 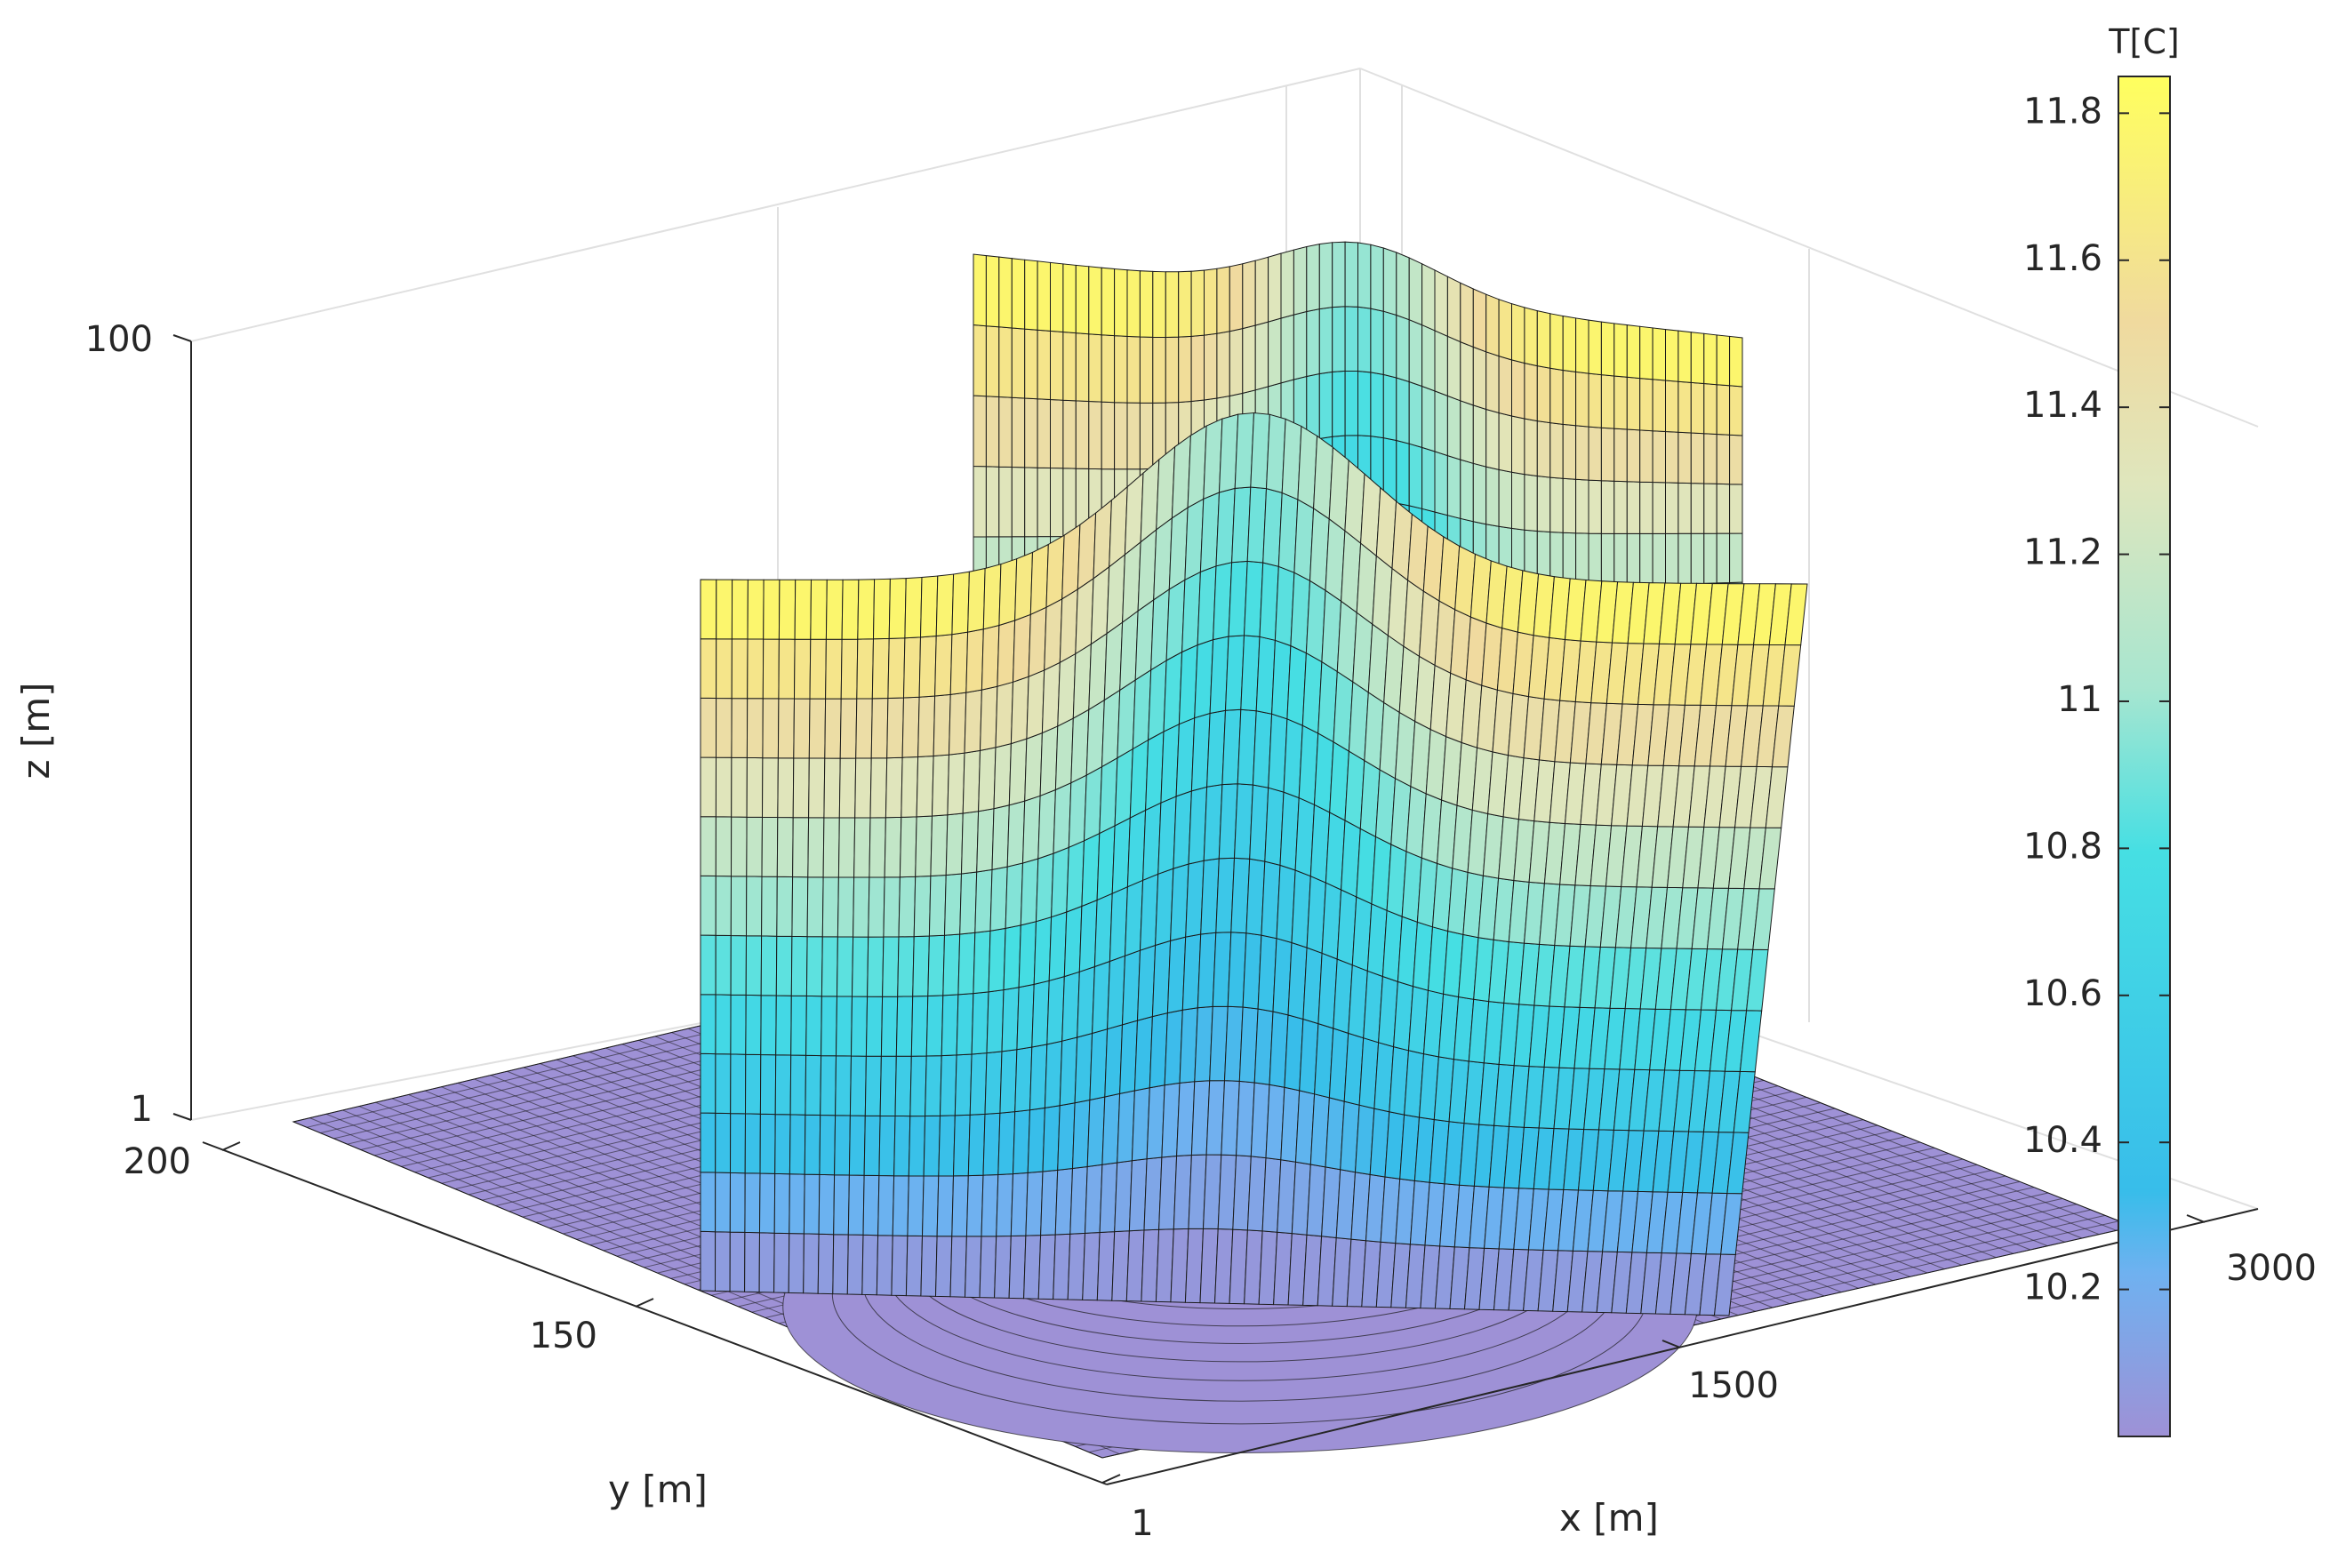 I want to click on colorbar-tick-label: 11.8, so click(x=2062, y=111).